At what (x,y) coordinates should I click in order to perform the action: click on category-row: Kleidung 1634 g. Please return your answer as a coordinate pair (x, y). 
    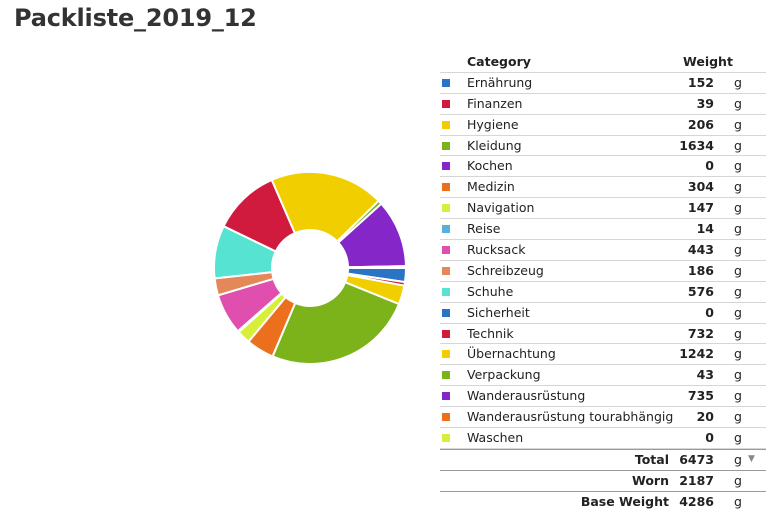
    Looking at the image, I should click on (603, 146).